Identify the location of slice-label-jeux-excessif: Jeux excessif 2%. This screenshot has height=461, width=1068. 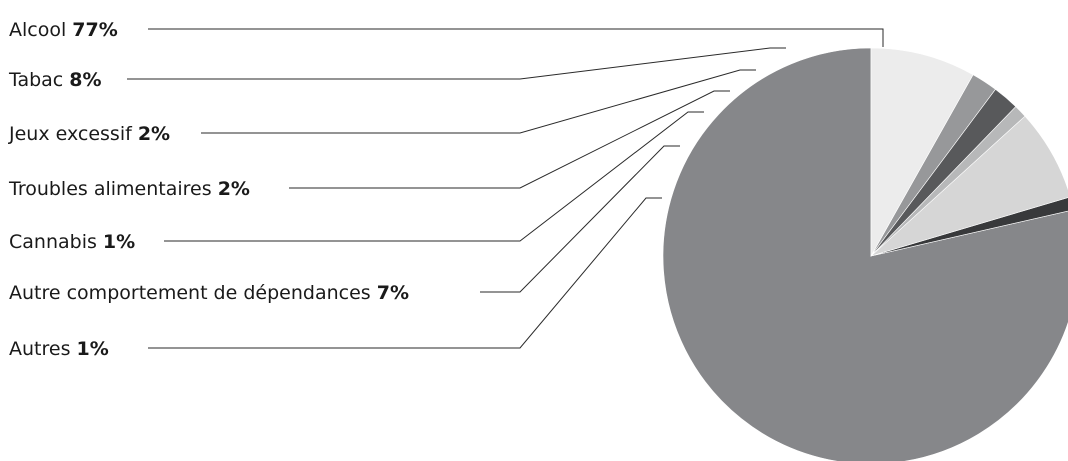
(89, 134).